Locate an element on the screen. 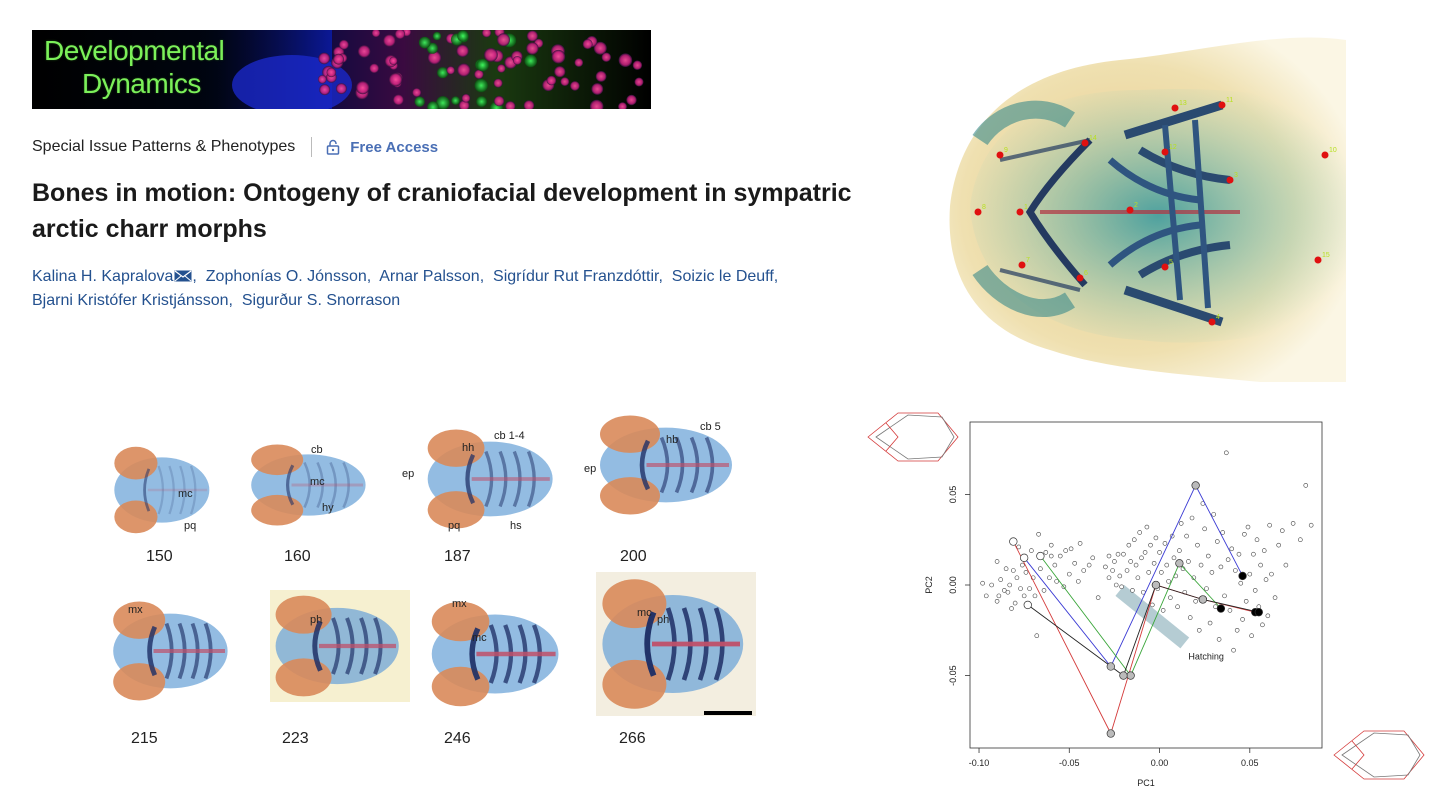 This screenshot has width=1440, height=810. section-label: Special Issue Patterns & Phenotypes is located at coordinates (164, 146).